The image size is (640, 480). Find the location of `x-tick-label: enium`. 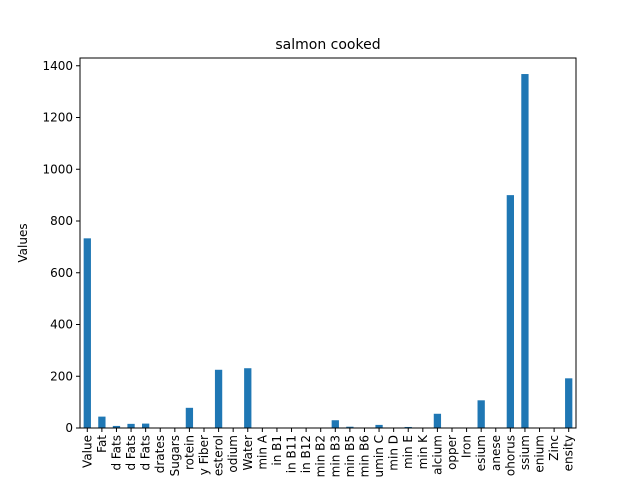

x-tick-label: enium is located at coordinates (540, 454).